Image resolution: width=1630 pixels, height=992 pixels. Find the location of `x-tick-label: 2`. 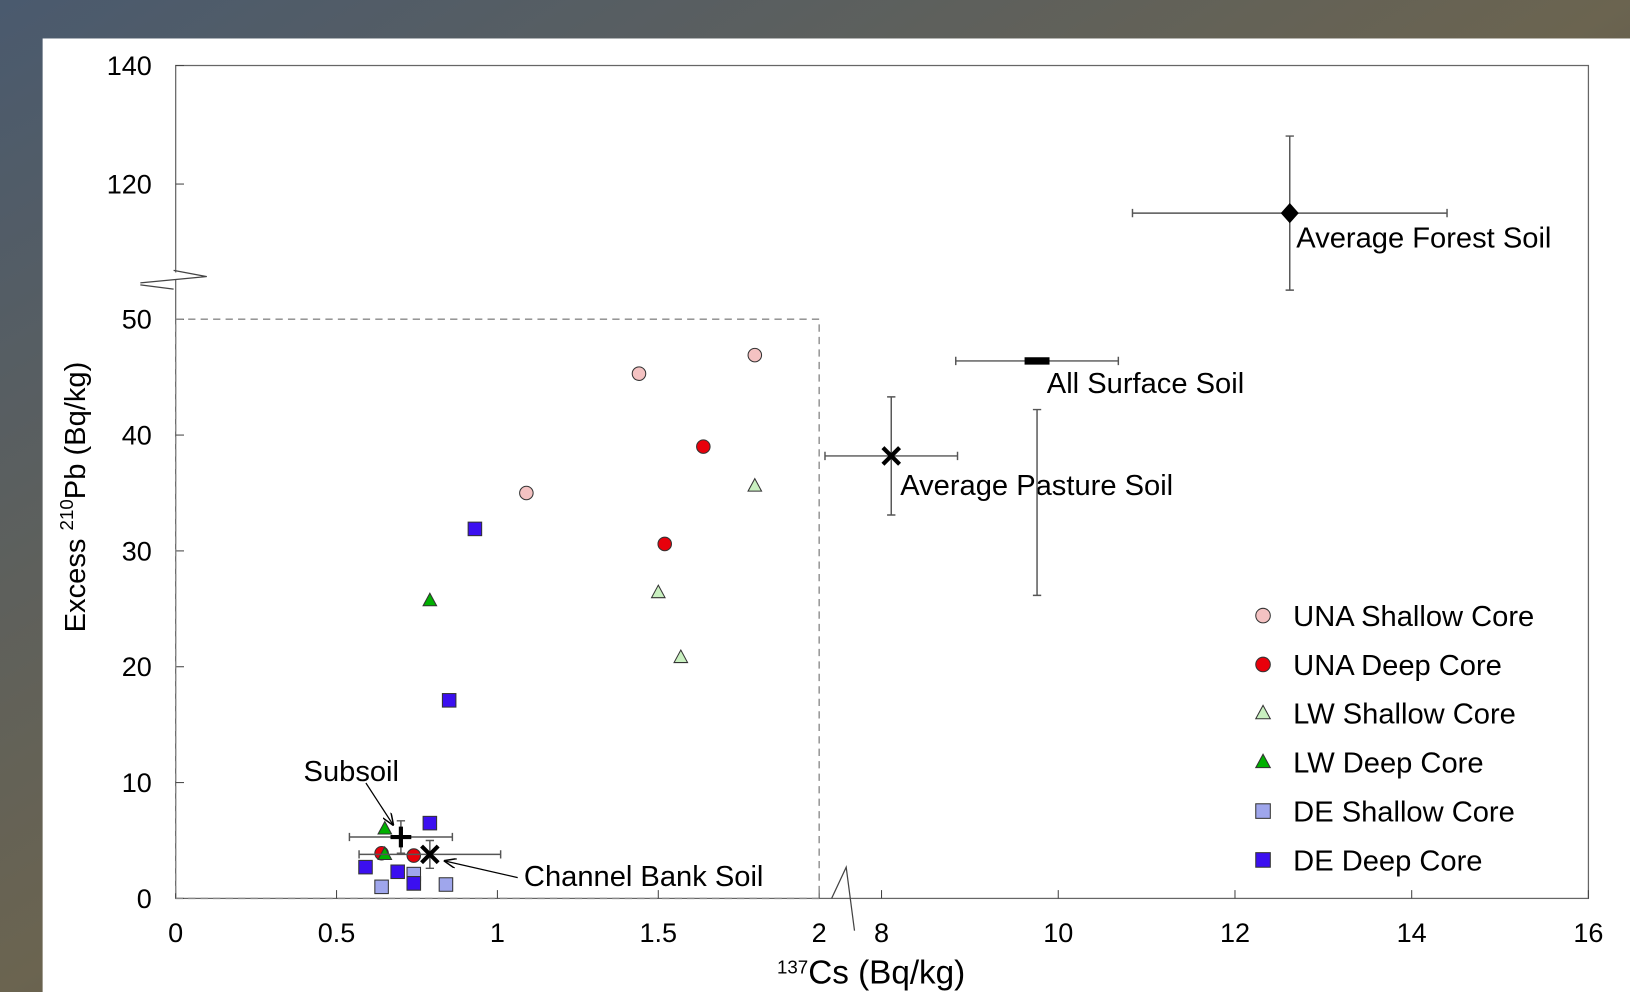

x-tick-label: 2 is located at coordinates (819, 933).